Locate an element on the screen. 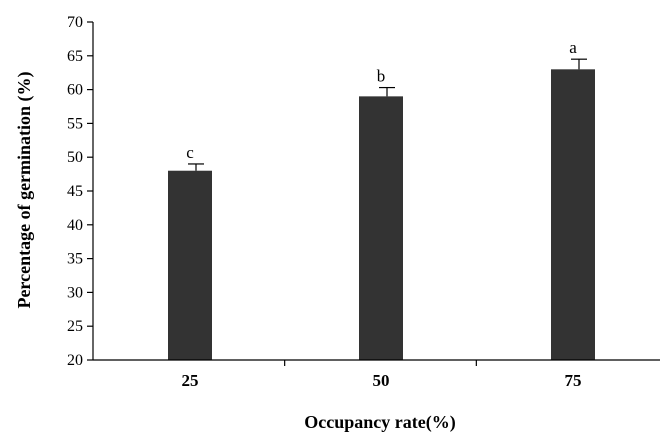 The image size is (660, 435). y-tick-label: 30 is located at coordinates (75, 292).